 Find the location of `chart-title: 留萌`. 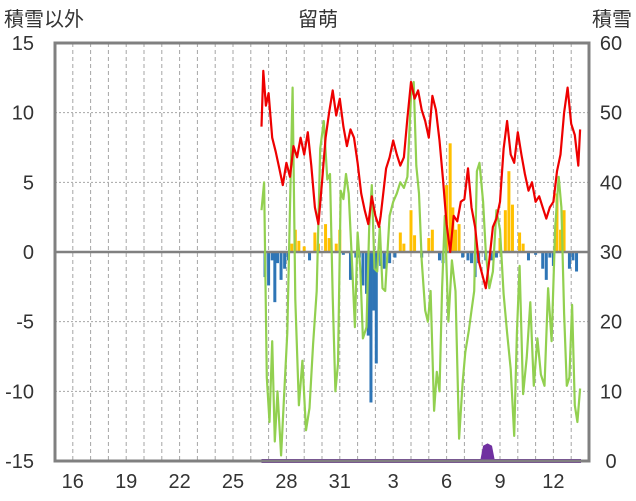

chart-title: 留萌 is located at coordinates (318, 19).